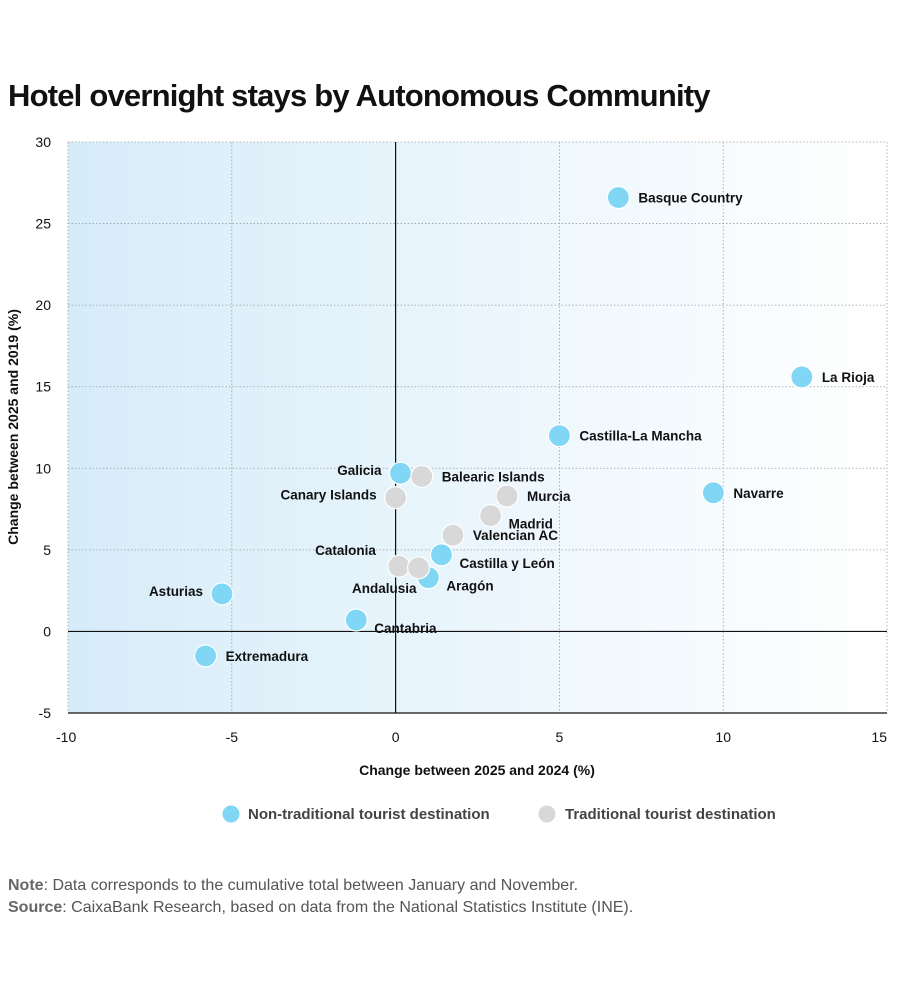  What do you see at coordinates (384, 588) in the screenshot?
I see `point-label-andalusia: Andalusia` at bounding box center [384, 588].